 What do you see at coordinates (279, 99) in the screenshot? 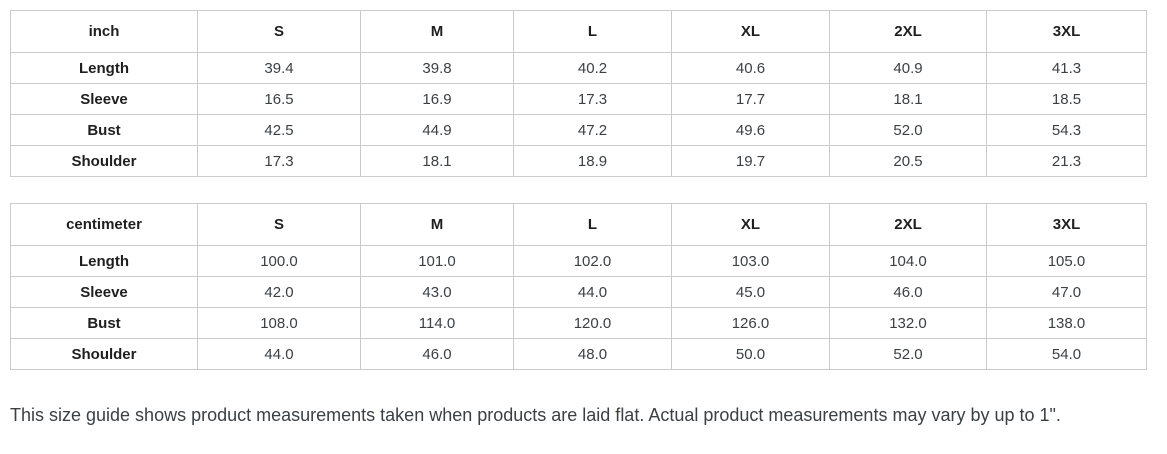
I see `measurement-value: 16.5` at bounding box center [279, 99].